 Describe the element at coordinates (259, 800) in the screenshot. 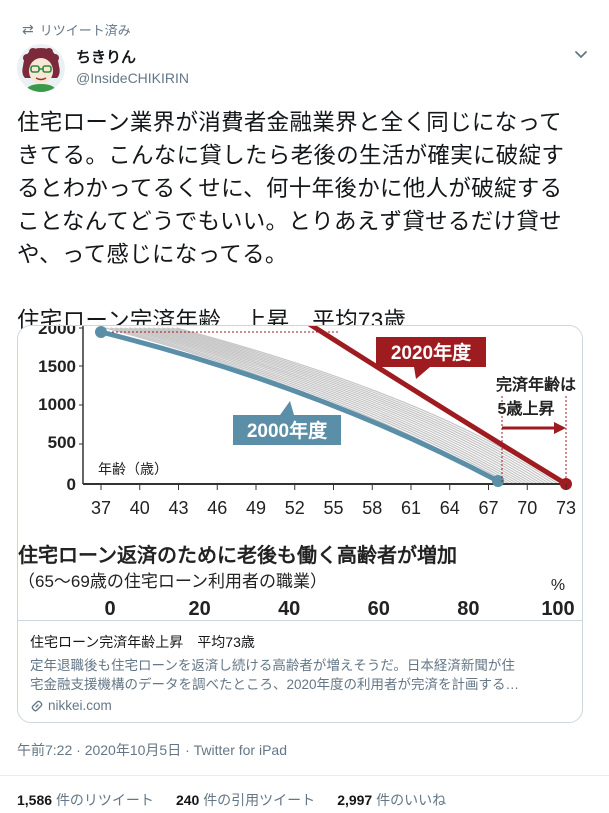

I see `quotes-label: 件の引用ツイート` at that location.